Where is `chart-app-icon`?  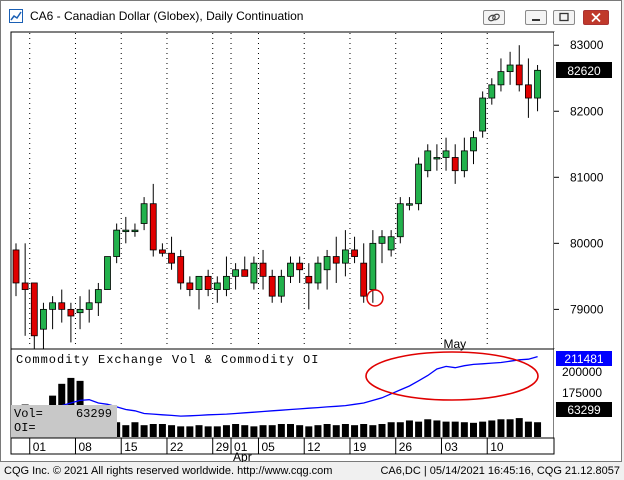 chart-app-icon is located at coordinates (16, 16).